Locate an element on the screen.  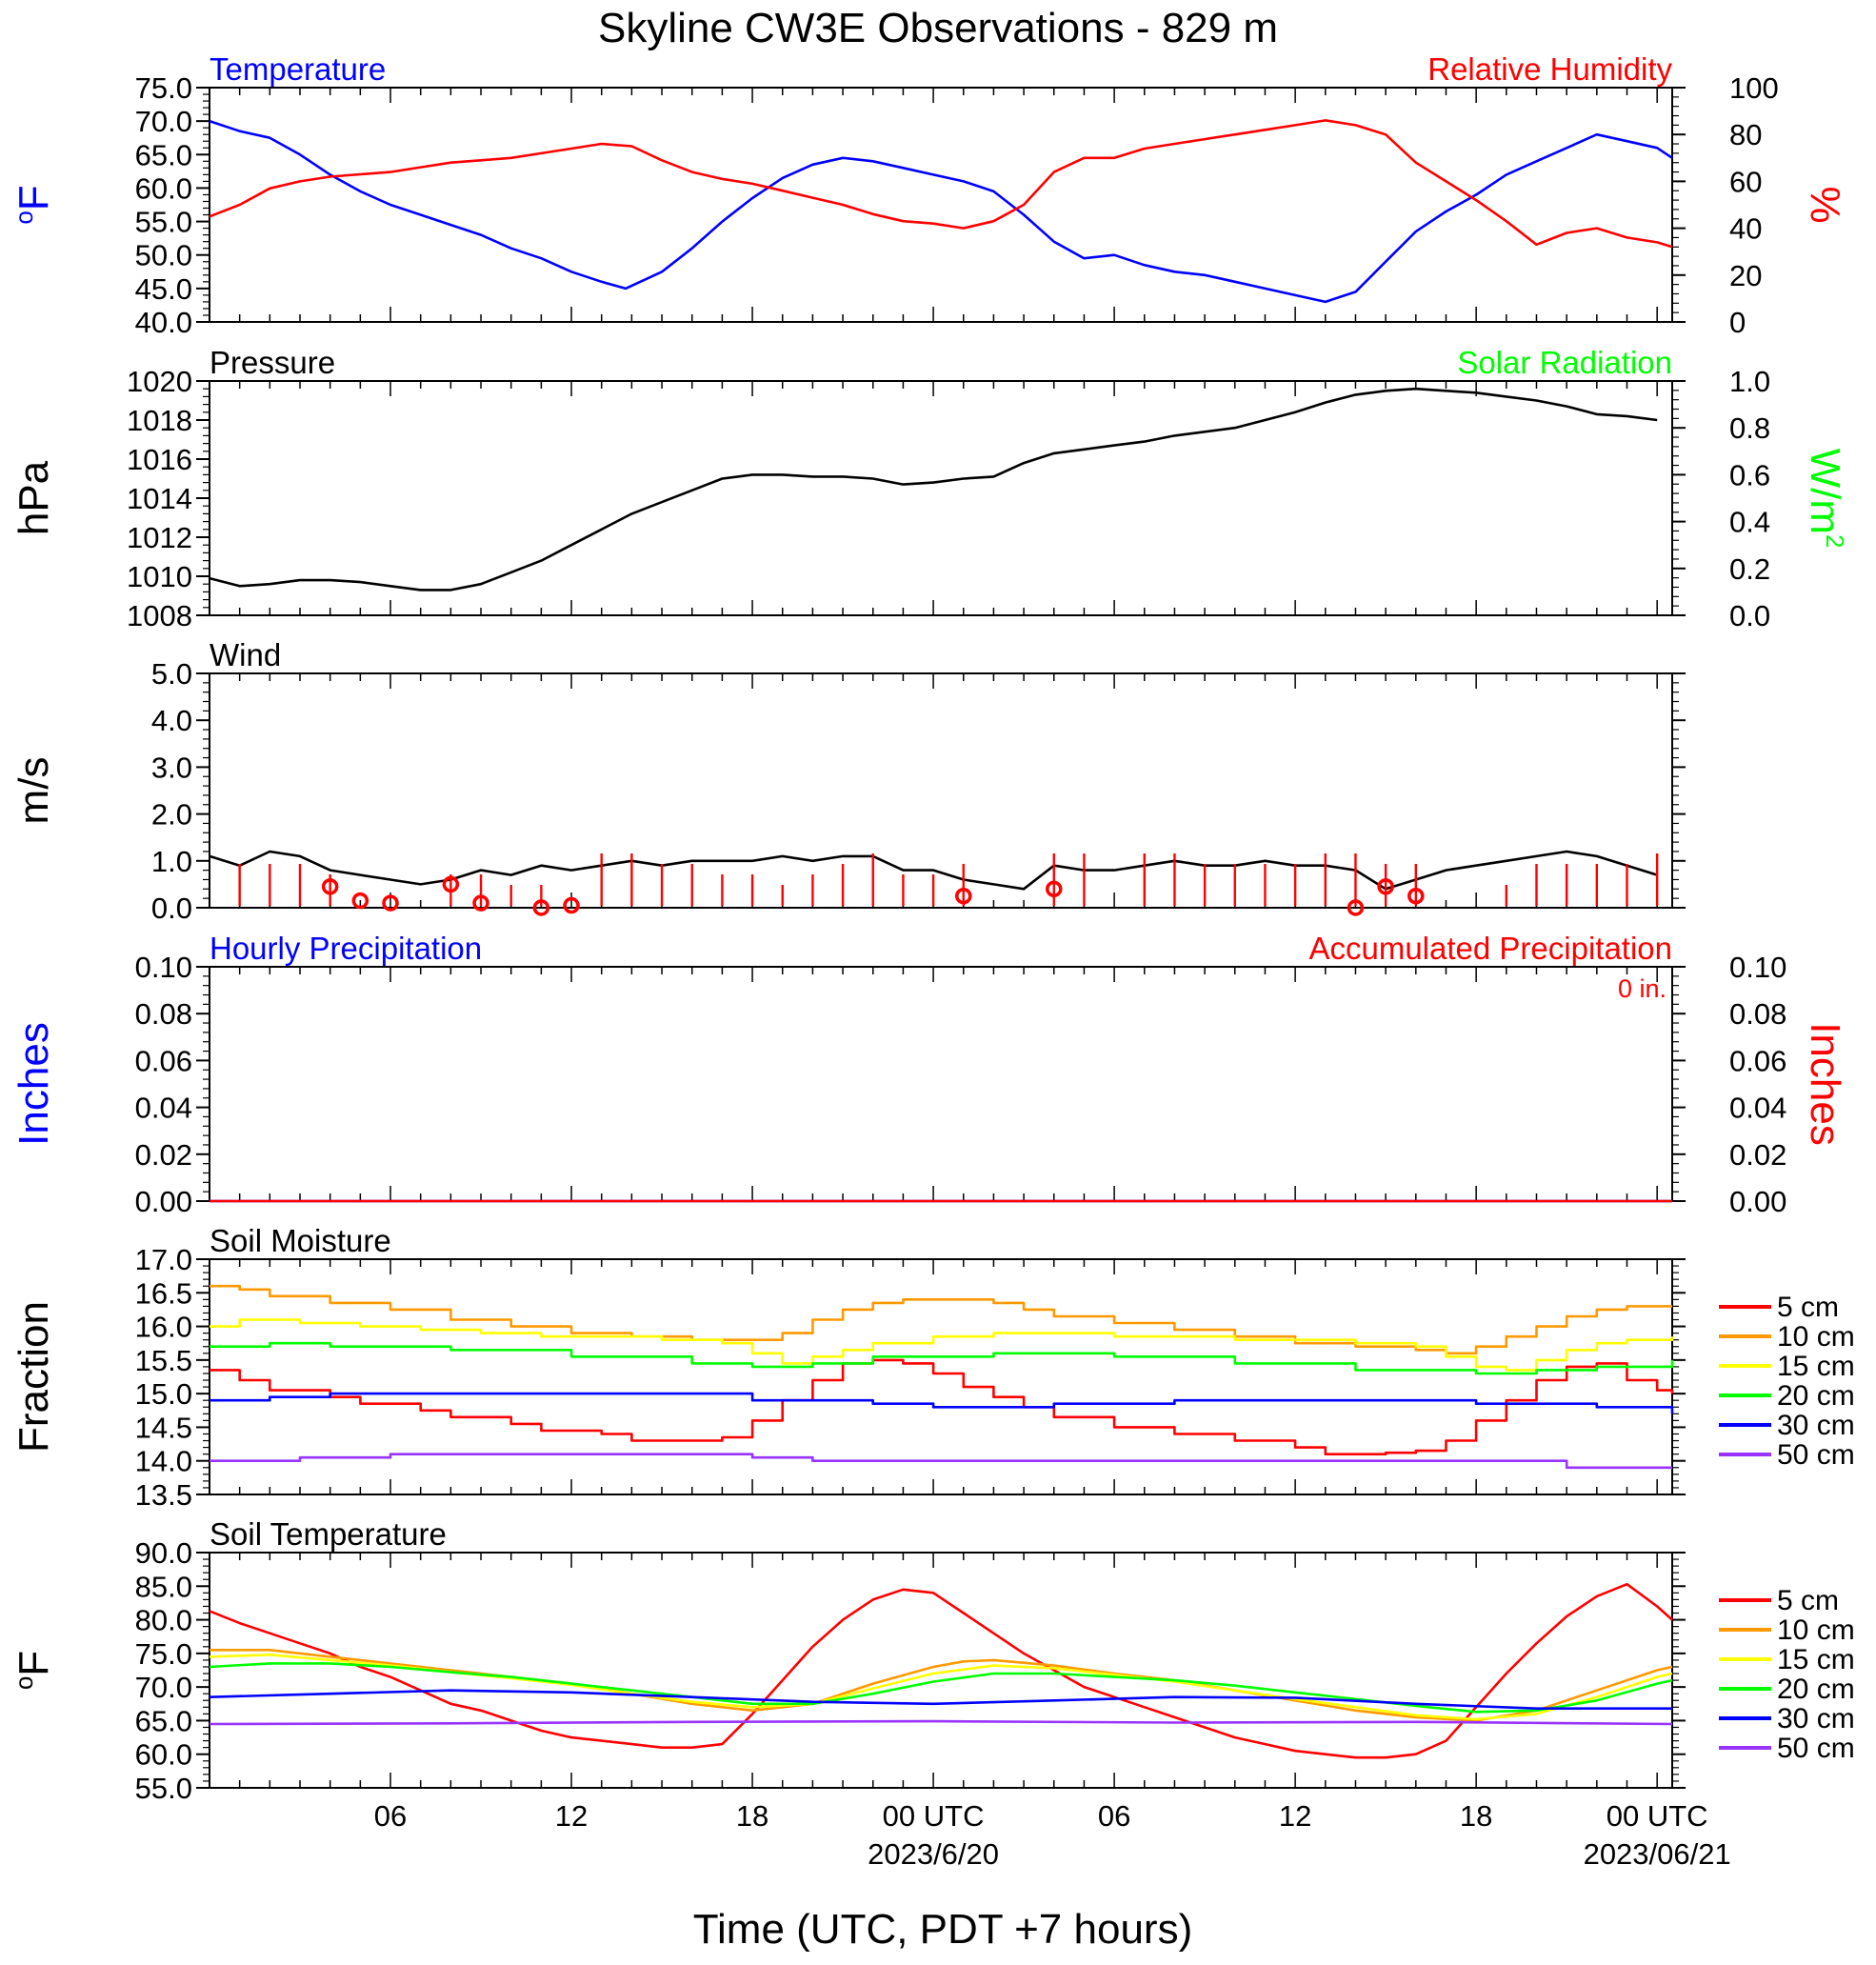
series-line-relative-humidity is located at coordinates (941, 184).